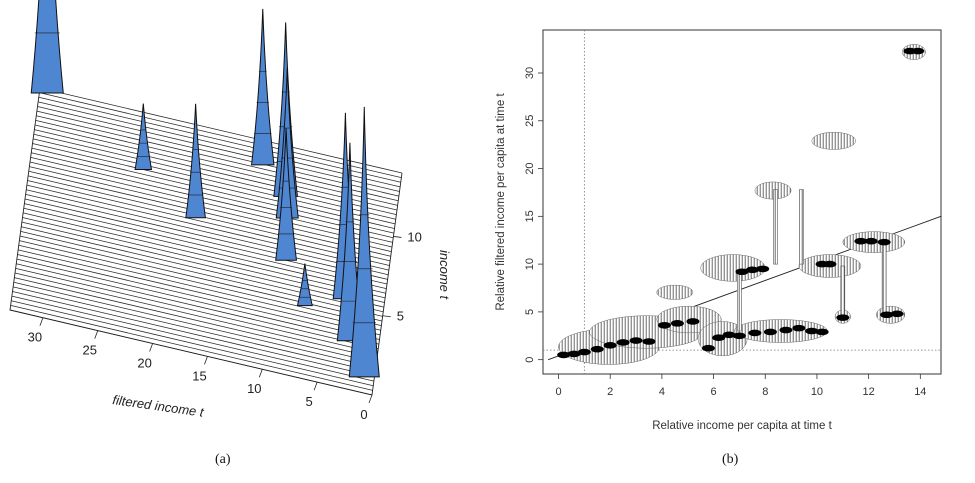  What do you see at coordinates (444, 275) in the screenshot?
I see `panel-a-y-label: income t` at bounding box center [444, 275].